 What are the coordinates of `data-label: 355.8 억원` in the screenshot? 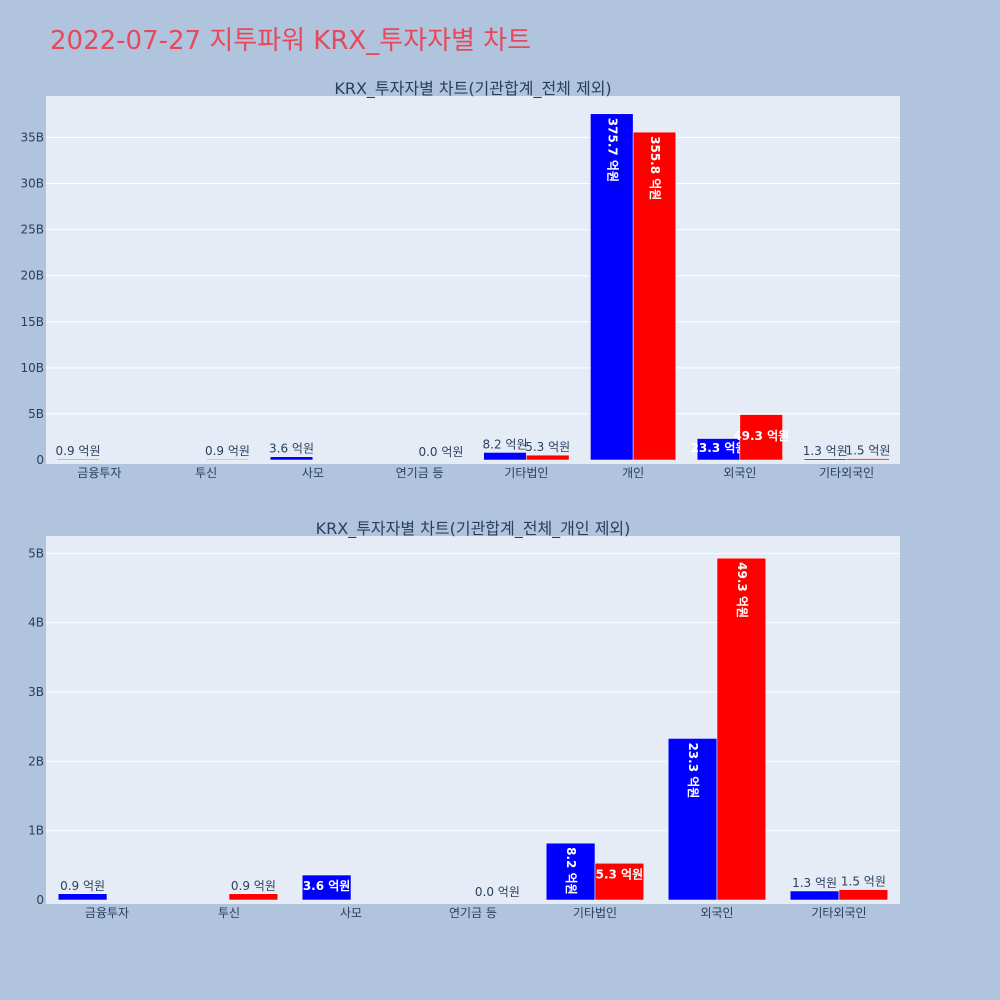 It's located at (655, 168).